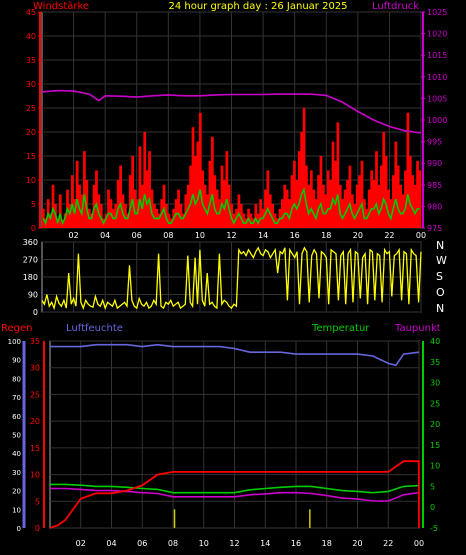  I want to click on temperature-axis-label: Temperatur, so click(340, 328).